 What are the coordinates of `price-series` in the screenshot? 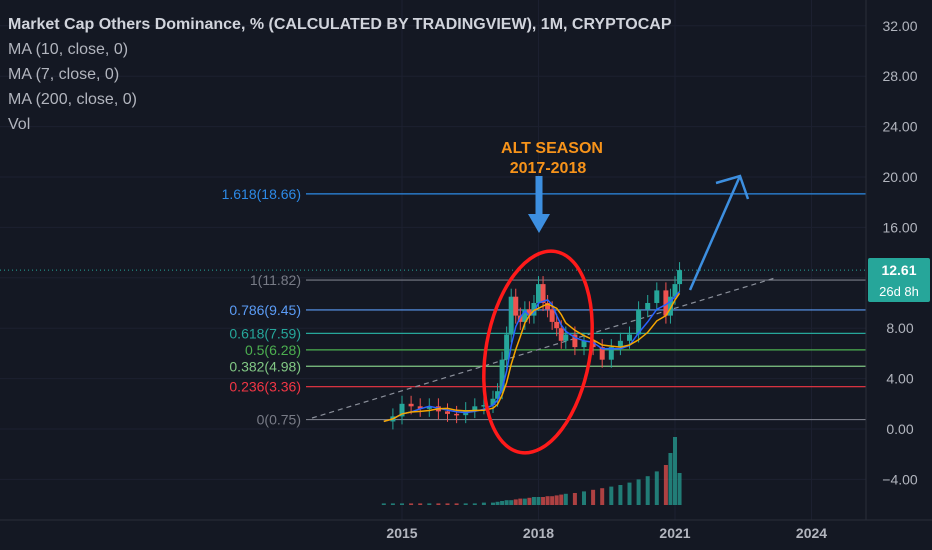 It's located at (533, 346).